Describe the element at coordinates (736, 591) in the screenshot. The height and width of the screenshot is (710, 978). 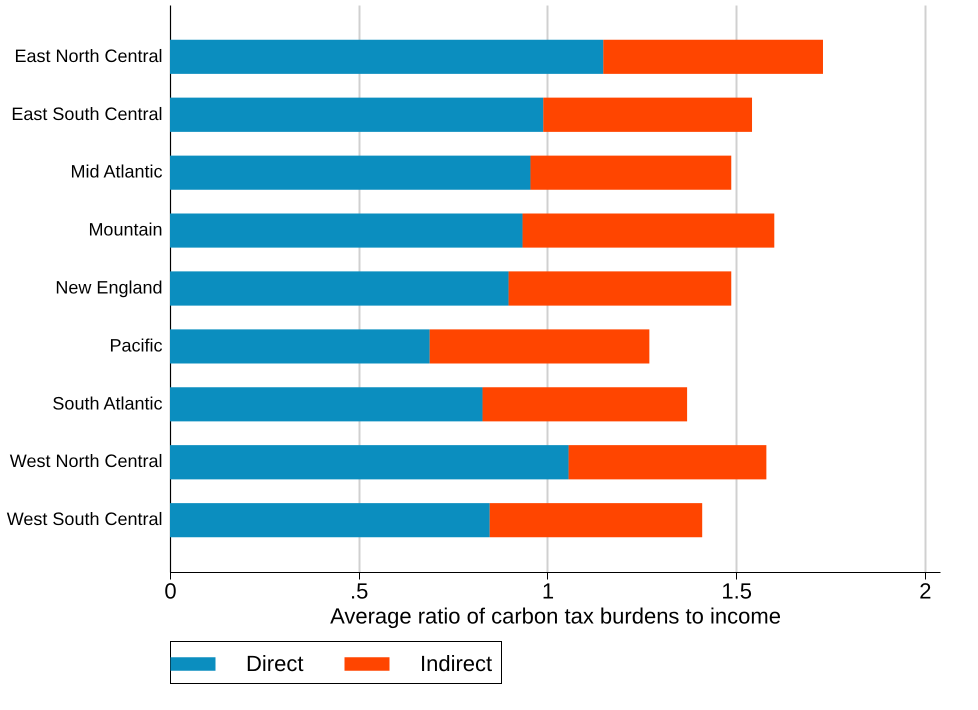
I see `x-tick-label: 1.5` at that location.